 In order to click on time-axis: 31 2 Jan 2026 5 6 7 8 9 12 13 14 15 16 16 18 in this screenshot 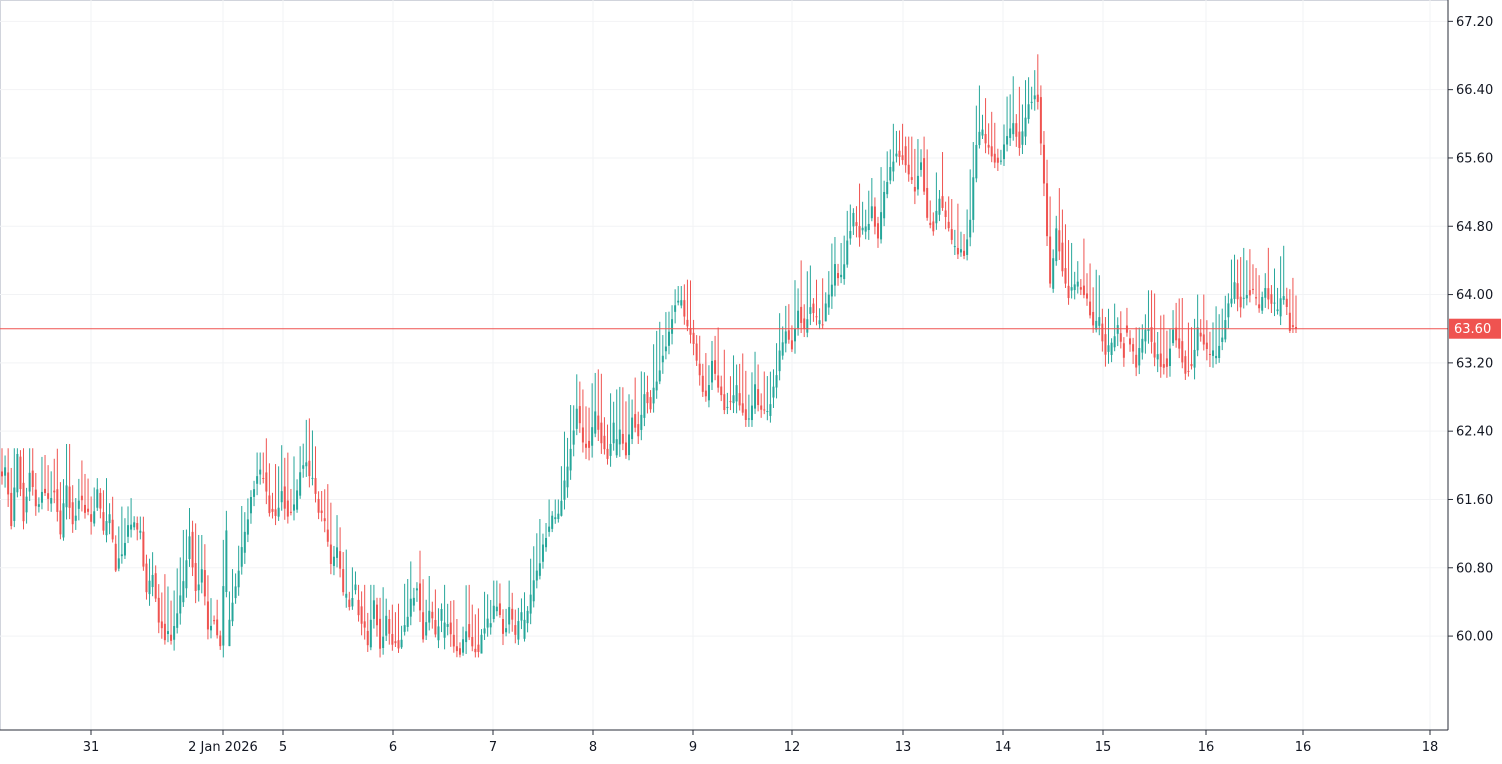, I will do `click(724, 742)`.